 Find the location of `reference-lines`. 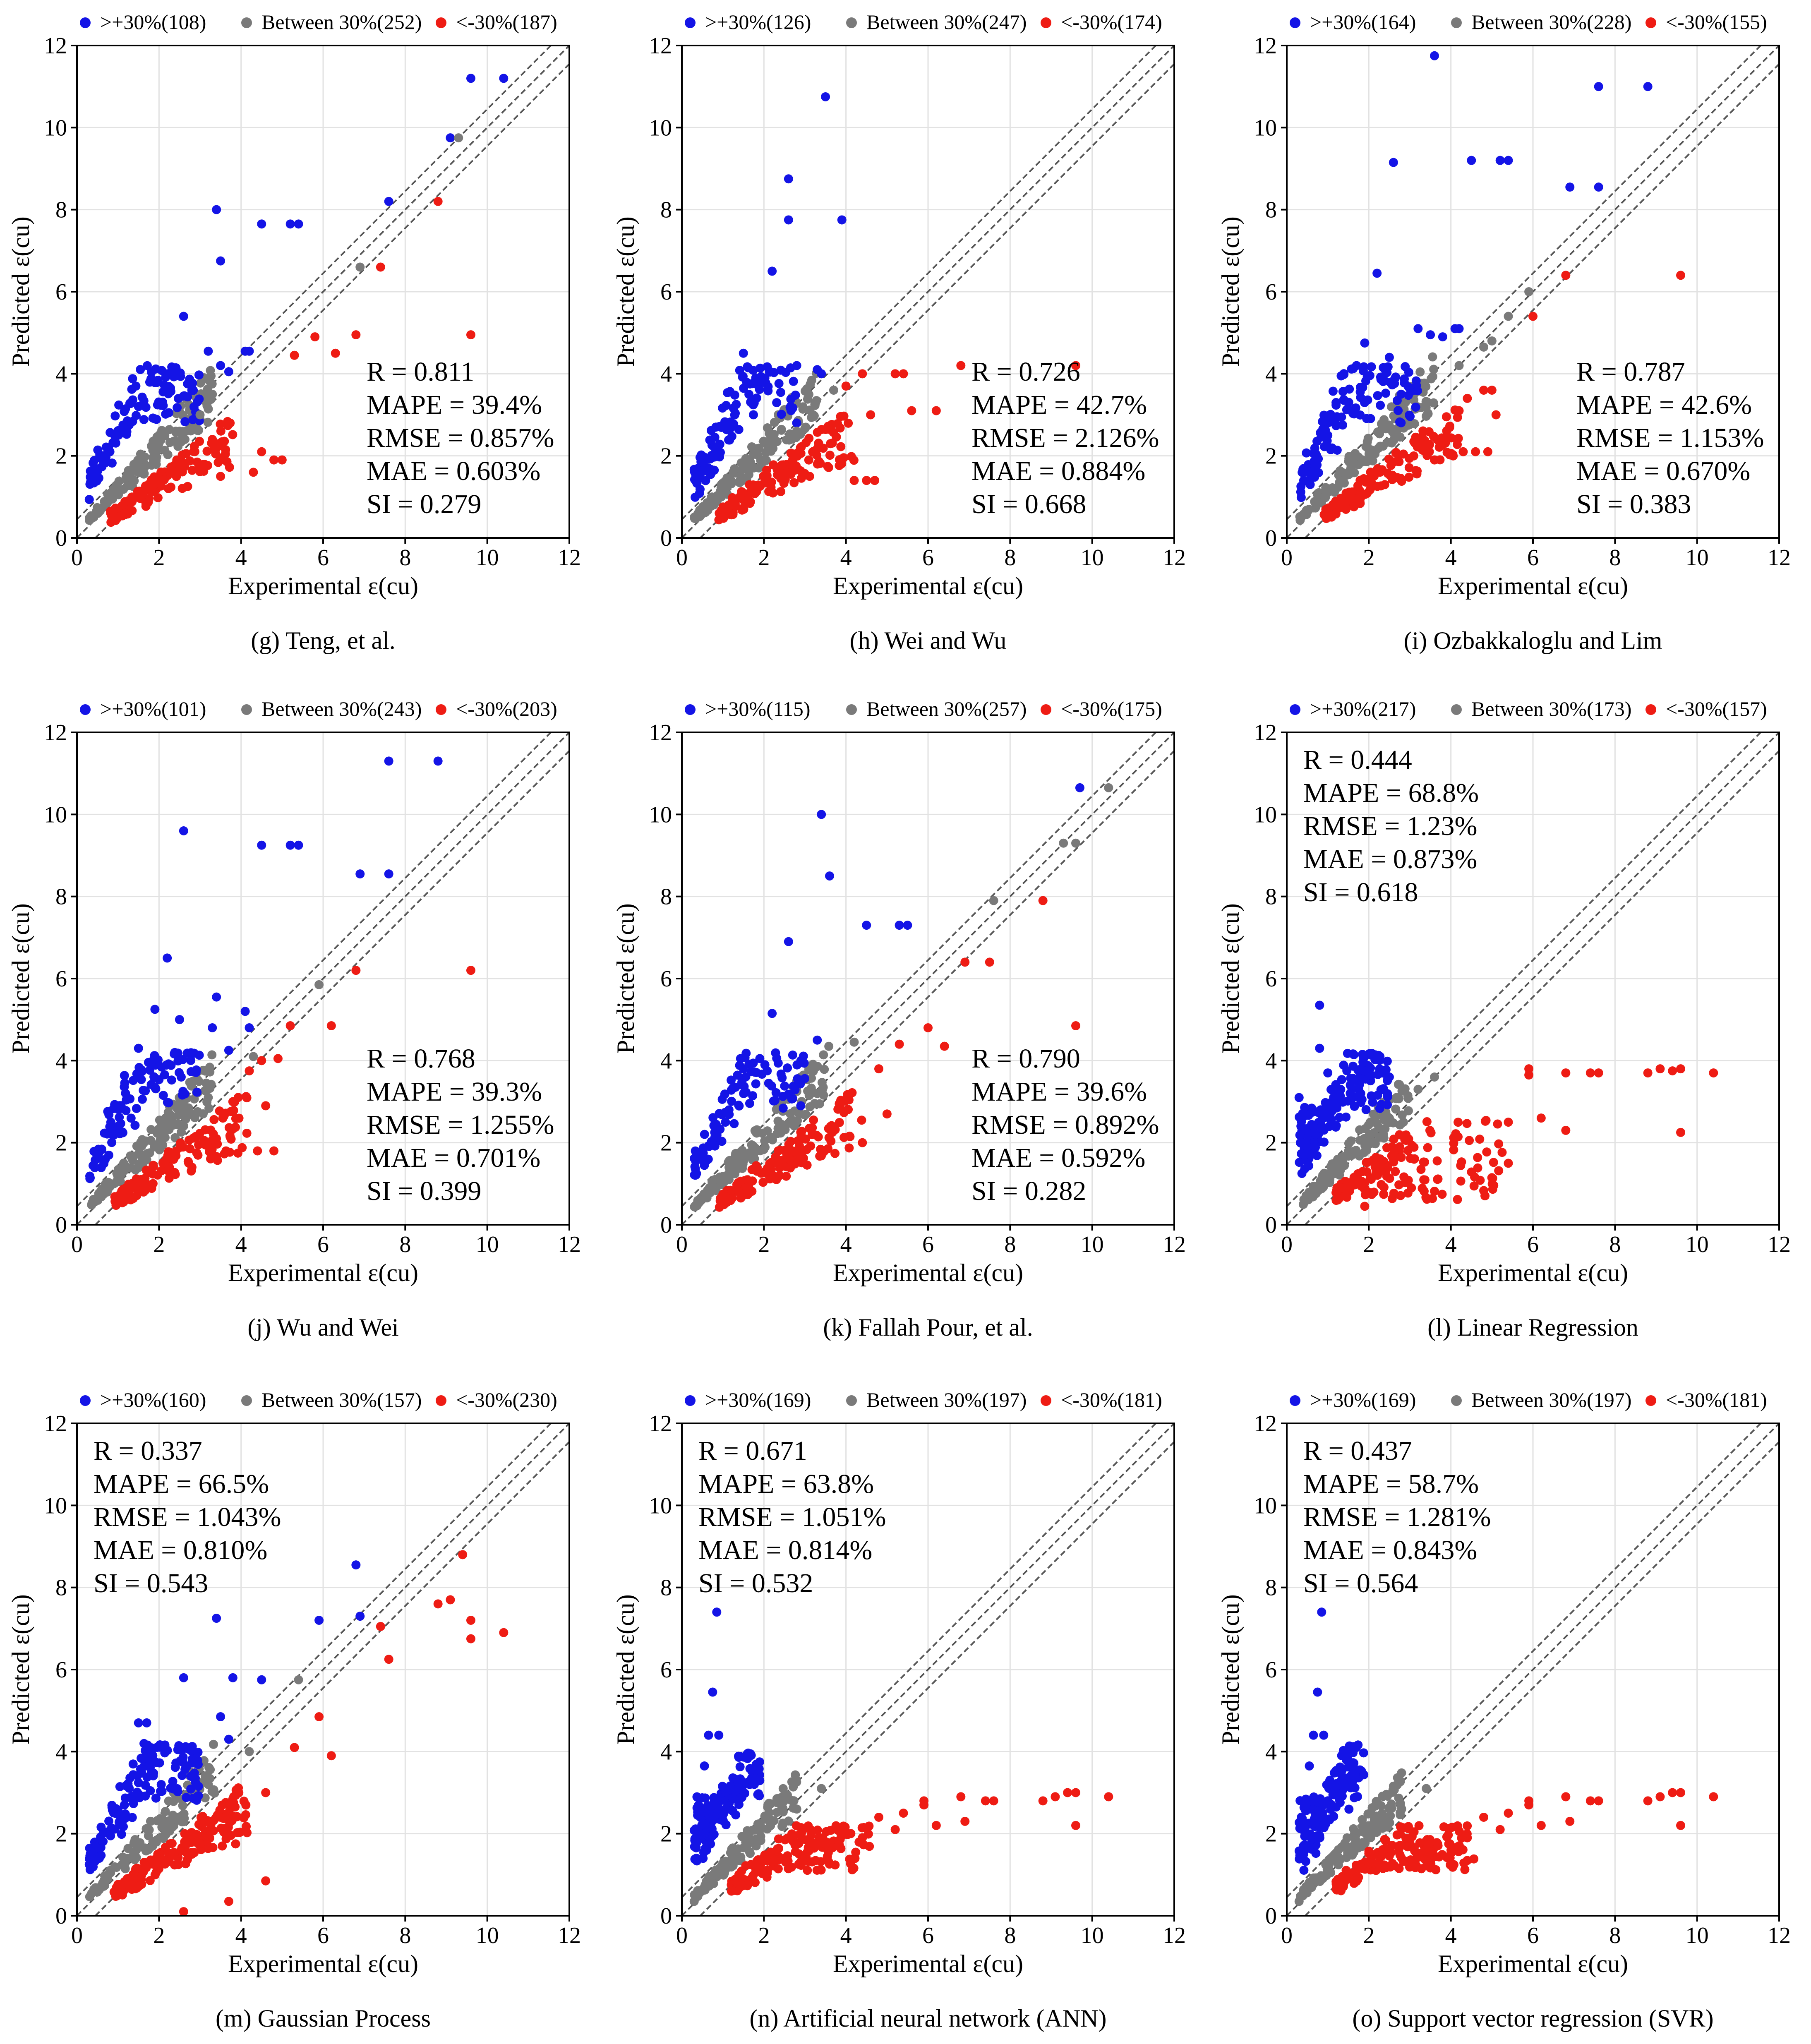

reference-lines is located at coordinates (323, 292).